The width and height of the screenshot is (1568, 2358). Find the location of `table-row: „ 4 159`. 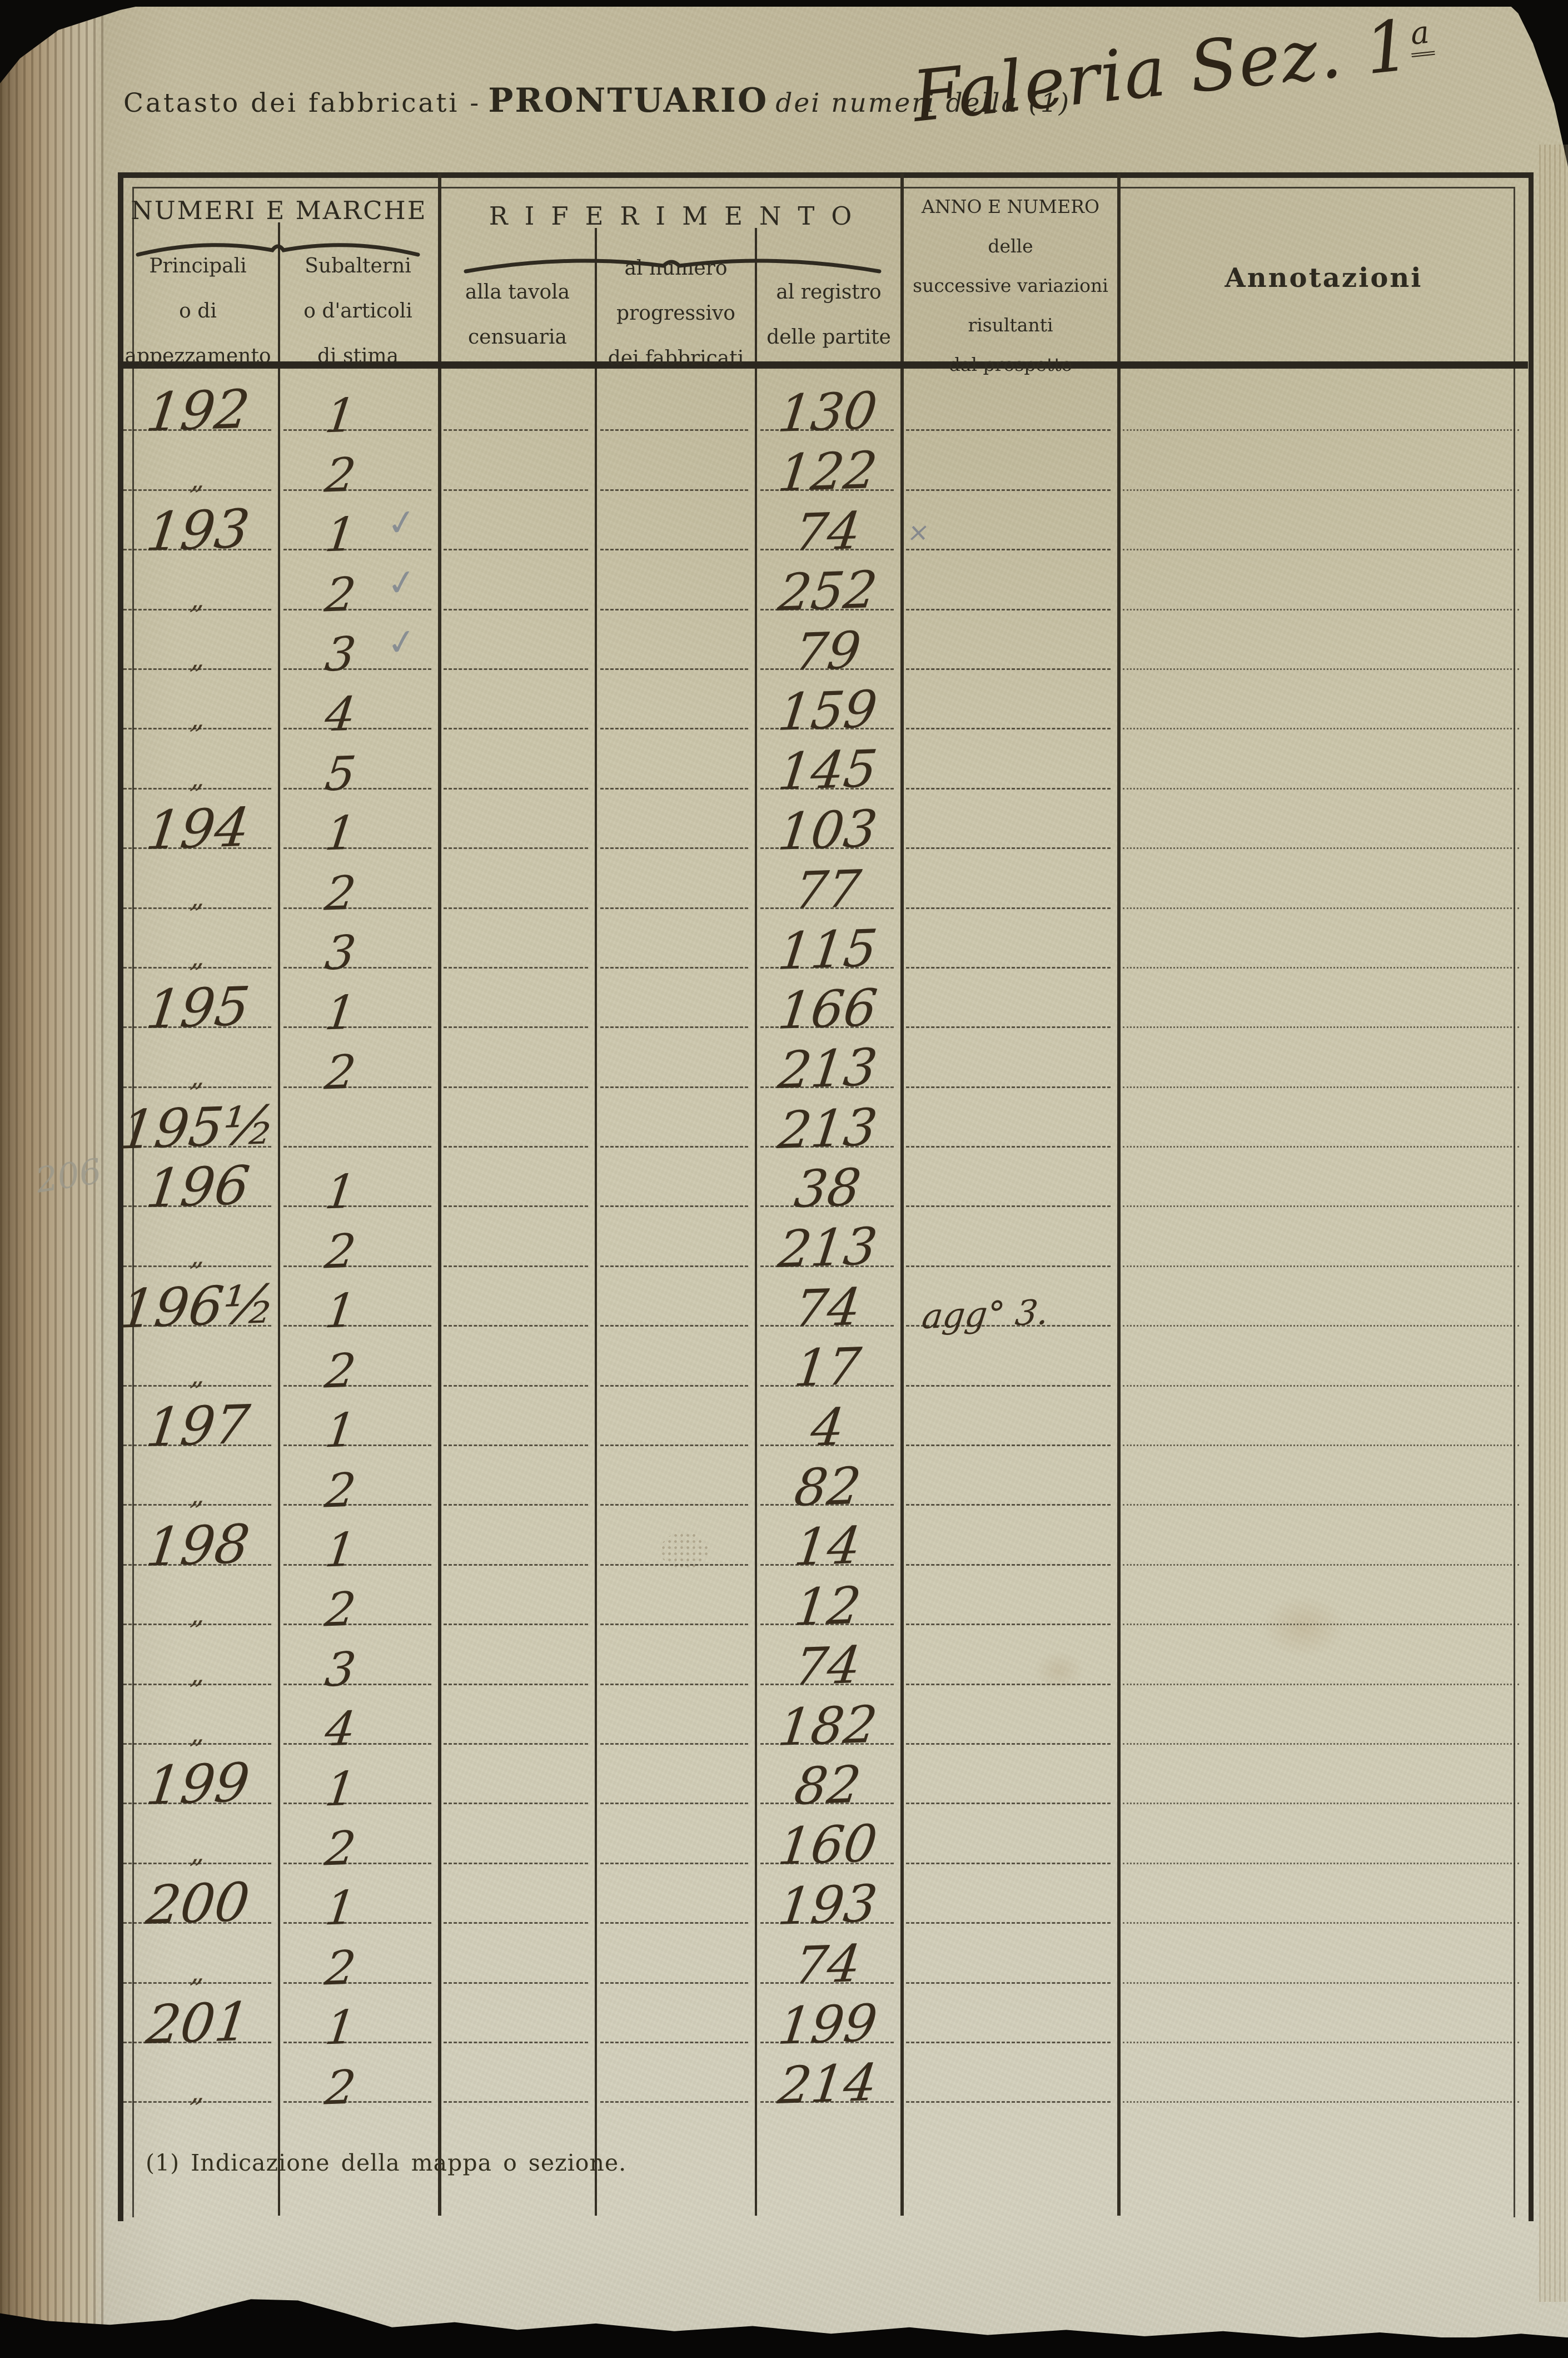

table-row: „ 4 159 is located at coordinates (823, 706).